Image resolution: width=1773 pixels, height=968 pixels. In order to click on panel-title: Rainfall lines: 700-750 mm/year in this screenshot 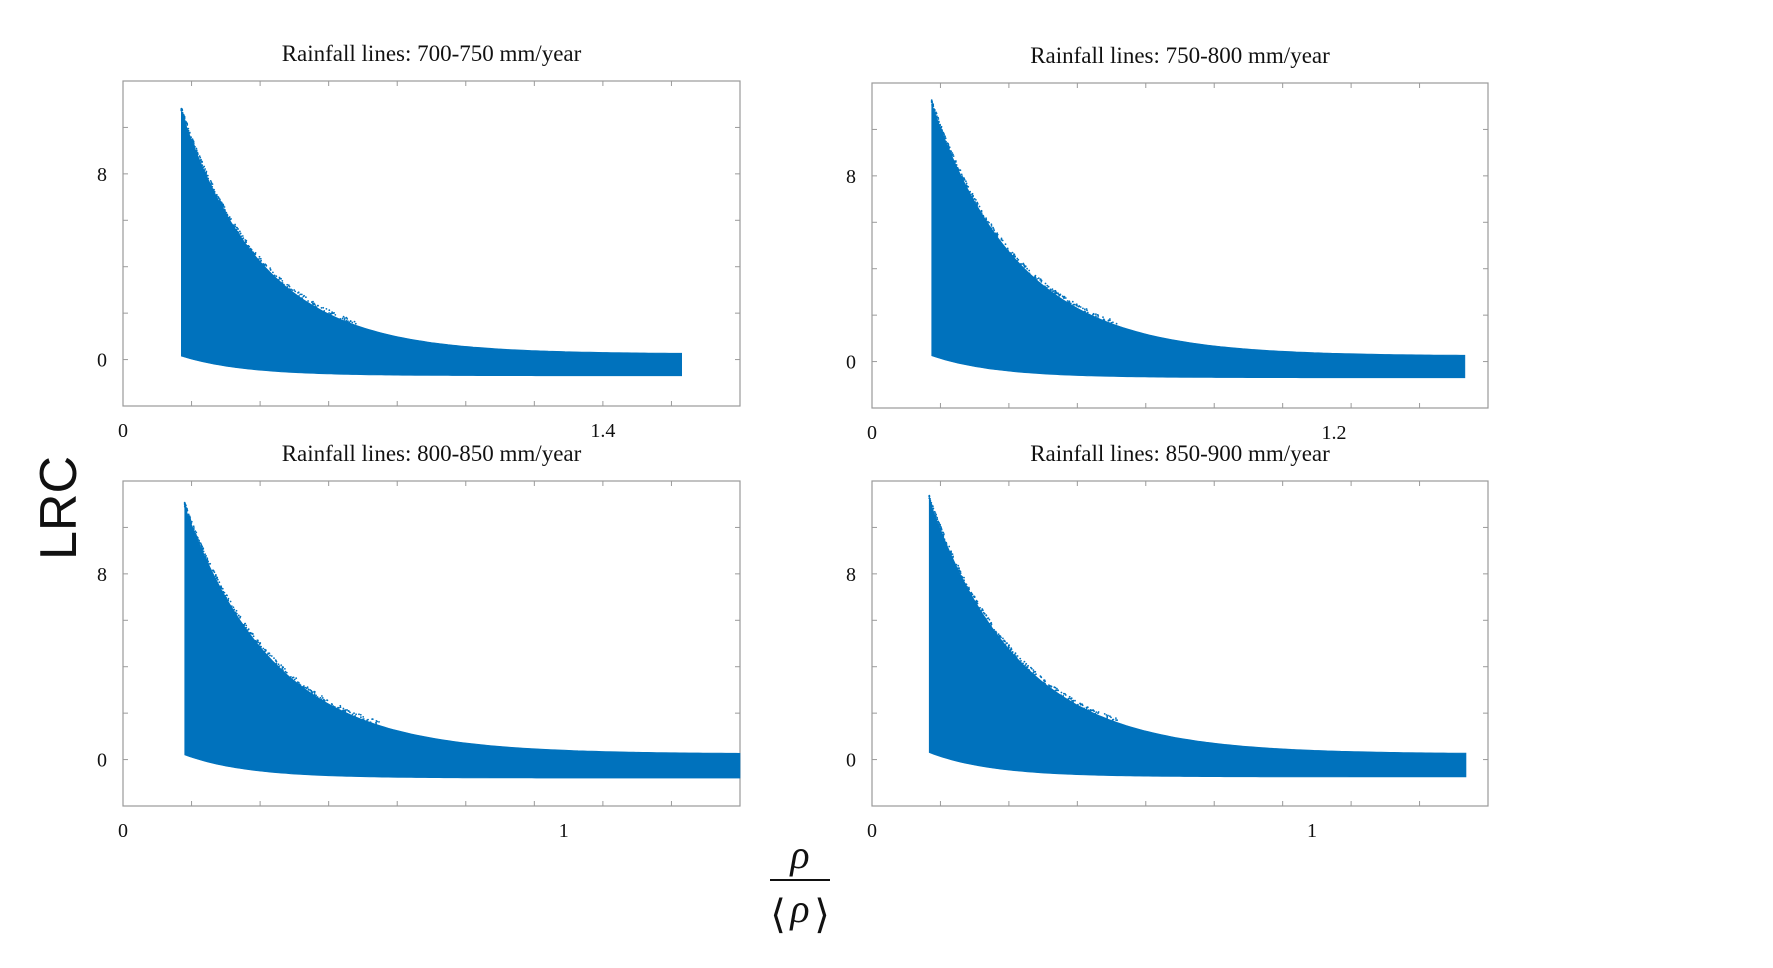, I will do `click(432, 53)`.